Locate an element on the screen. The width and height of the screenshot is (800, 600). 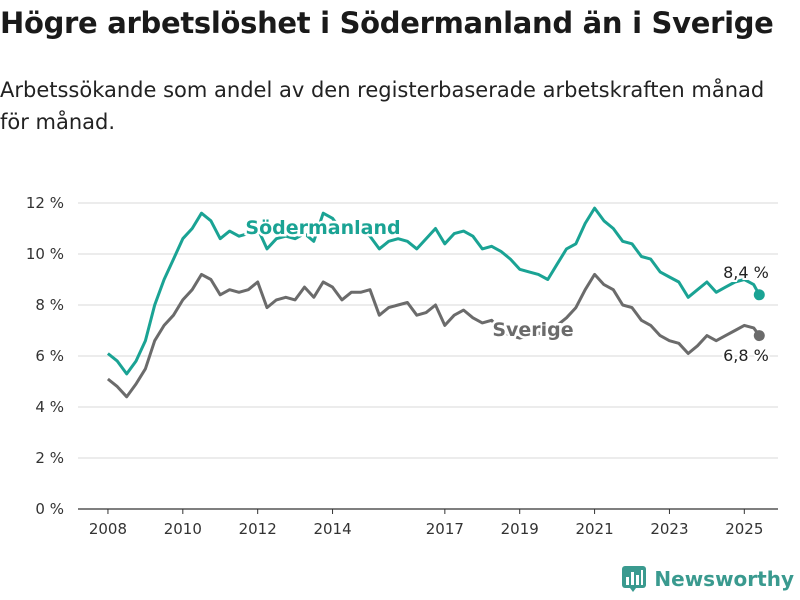
y-tick-label: 0 % is located at coordinates (49, 509).